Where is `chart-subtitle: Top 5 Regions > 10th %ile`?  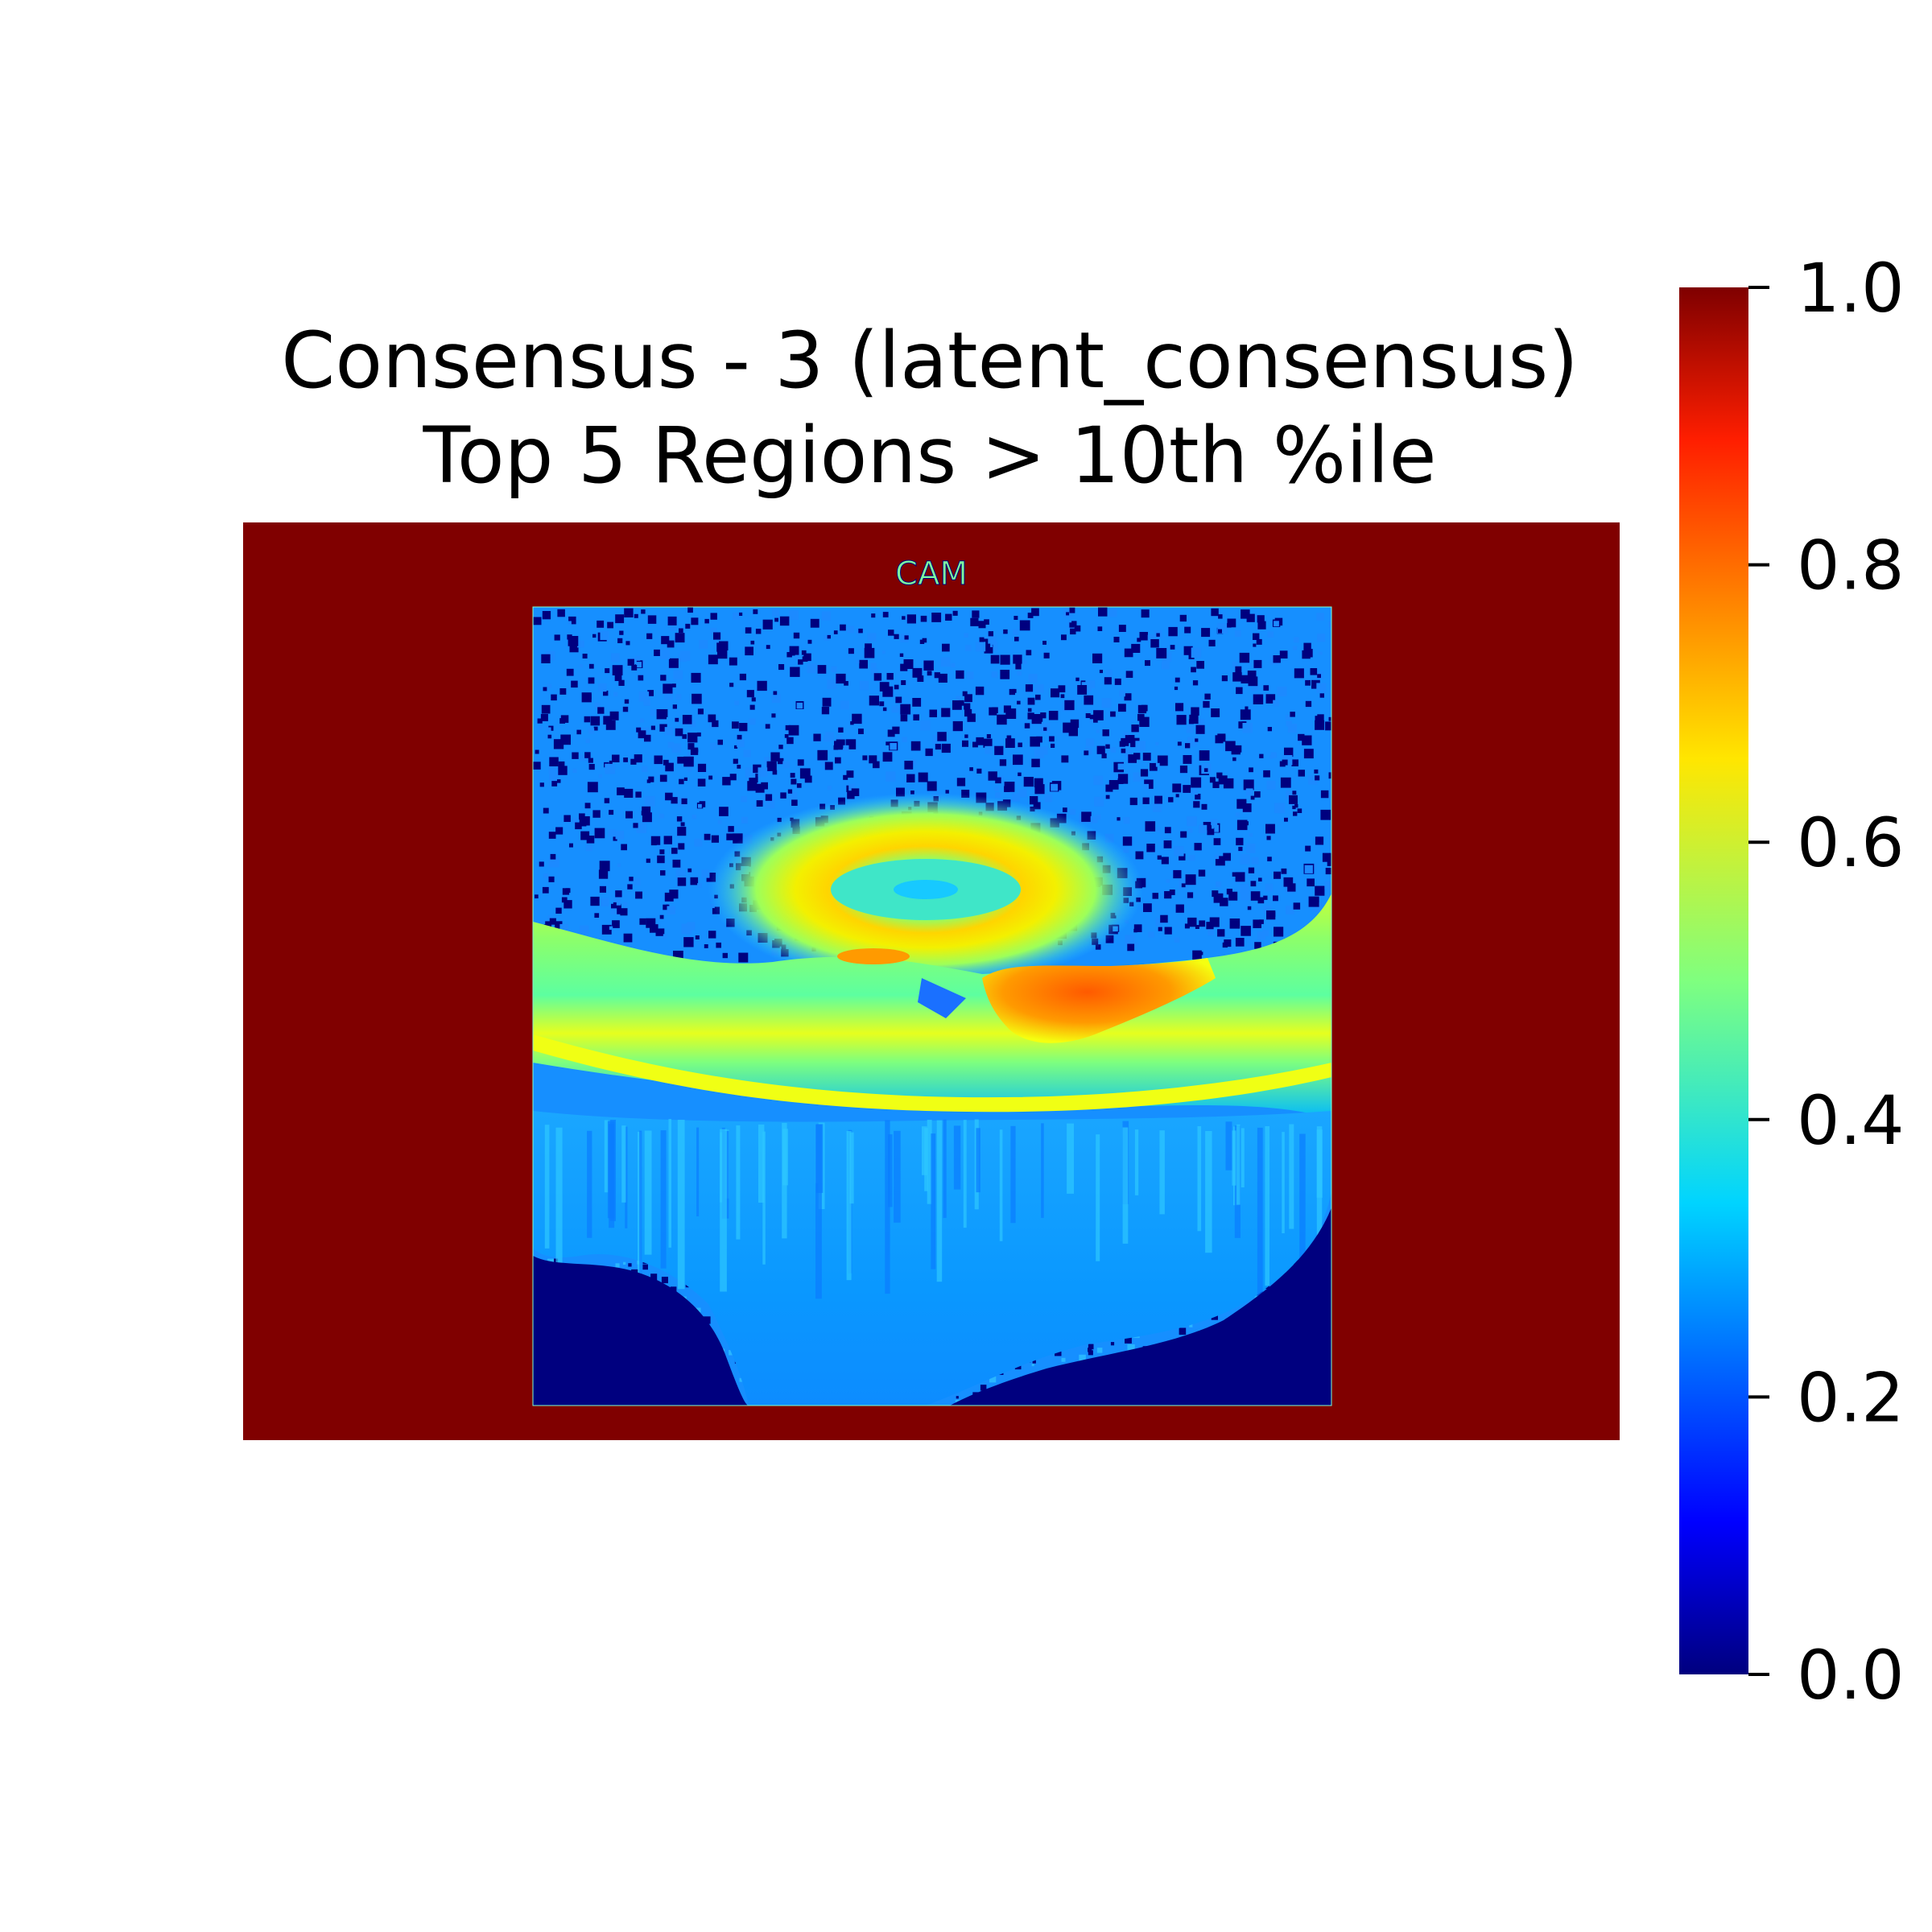
chart-subtitle: Top 5 Regions > 10th %ile is located at coordinates (930, 456).